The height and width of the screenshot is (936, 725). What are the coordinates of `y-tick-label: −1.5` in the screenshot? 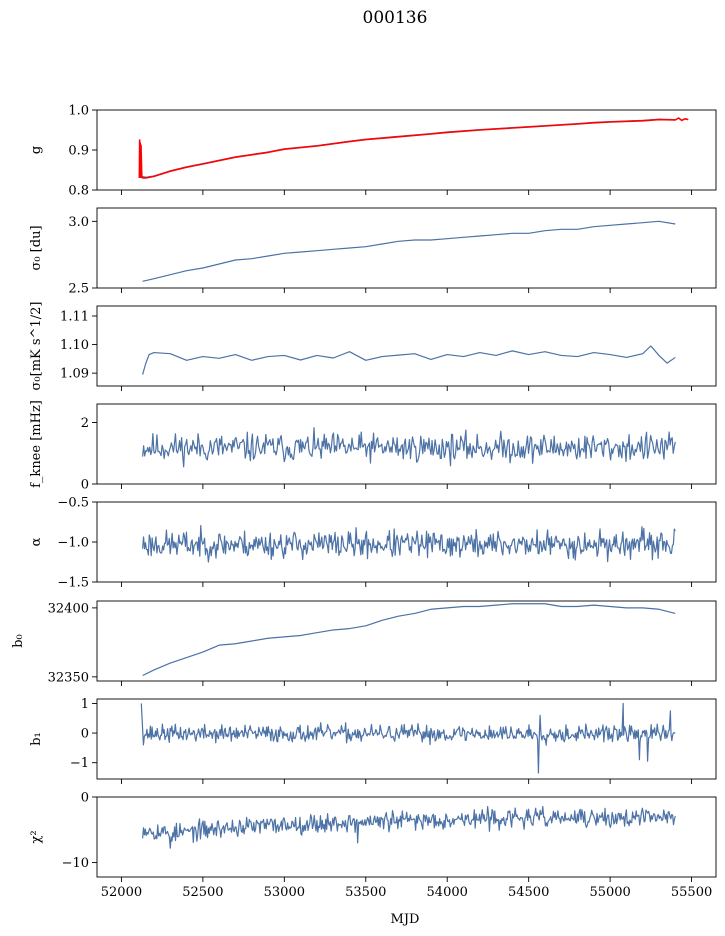 It's located at (73, 583).